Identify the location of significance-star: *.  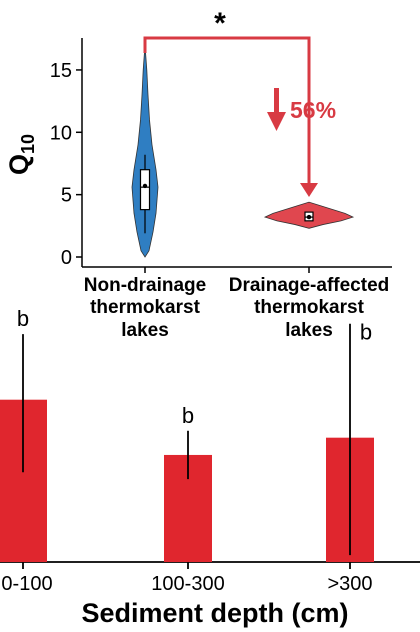
(220, 23).